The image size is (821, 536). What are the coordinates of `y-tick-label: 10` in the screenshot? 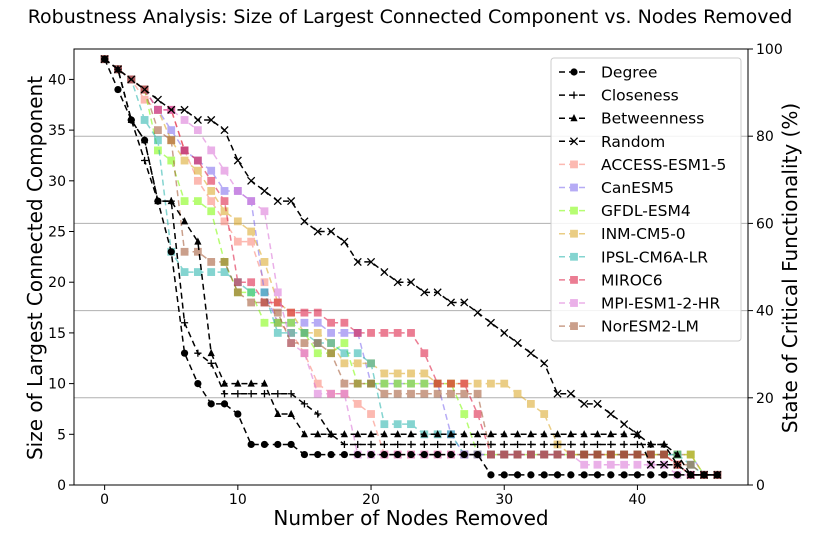 It's located at (57, 385).